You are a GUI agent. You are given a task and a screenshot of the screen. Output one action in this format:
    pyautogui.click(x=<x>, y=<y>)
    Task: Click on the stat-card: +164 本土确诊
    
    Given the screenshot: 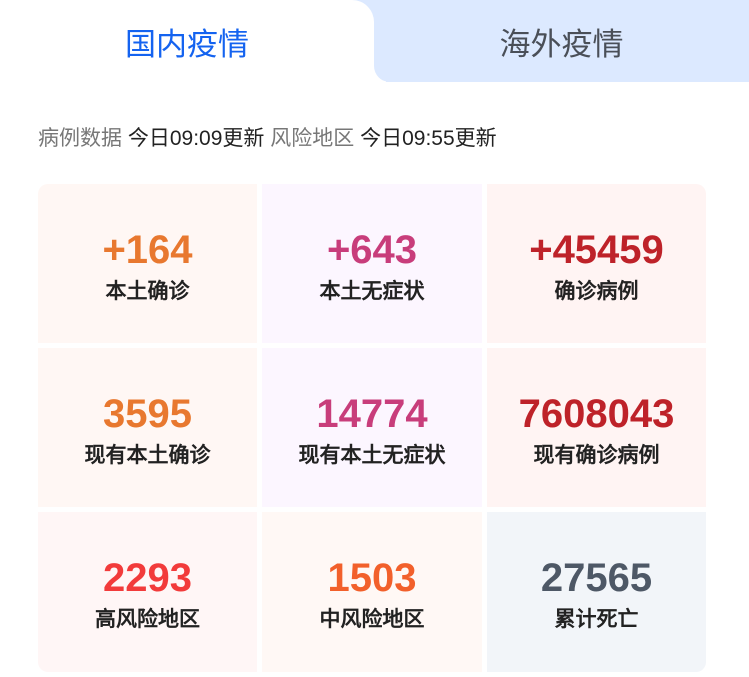 What is the action you would take?
    pyautogui.click(x=147, y=263)
    